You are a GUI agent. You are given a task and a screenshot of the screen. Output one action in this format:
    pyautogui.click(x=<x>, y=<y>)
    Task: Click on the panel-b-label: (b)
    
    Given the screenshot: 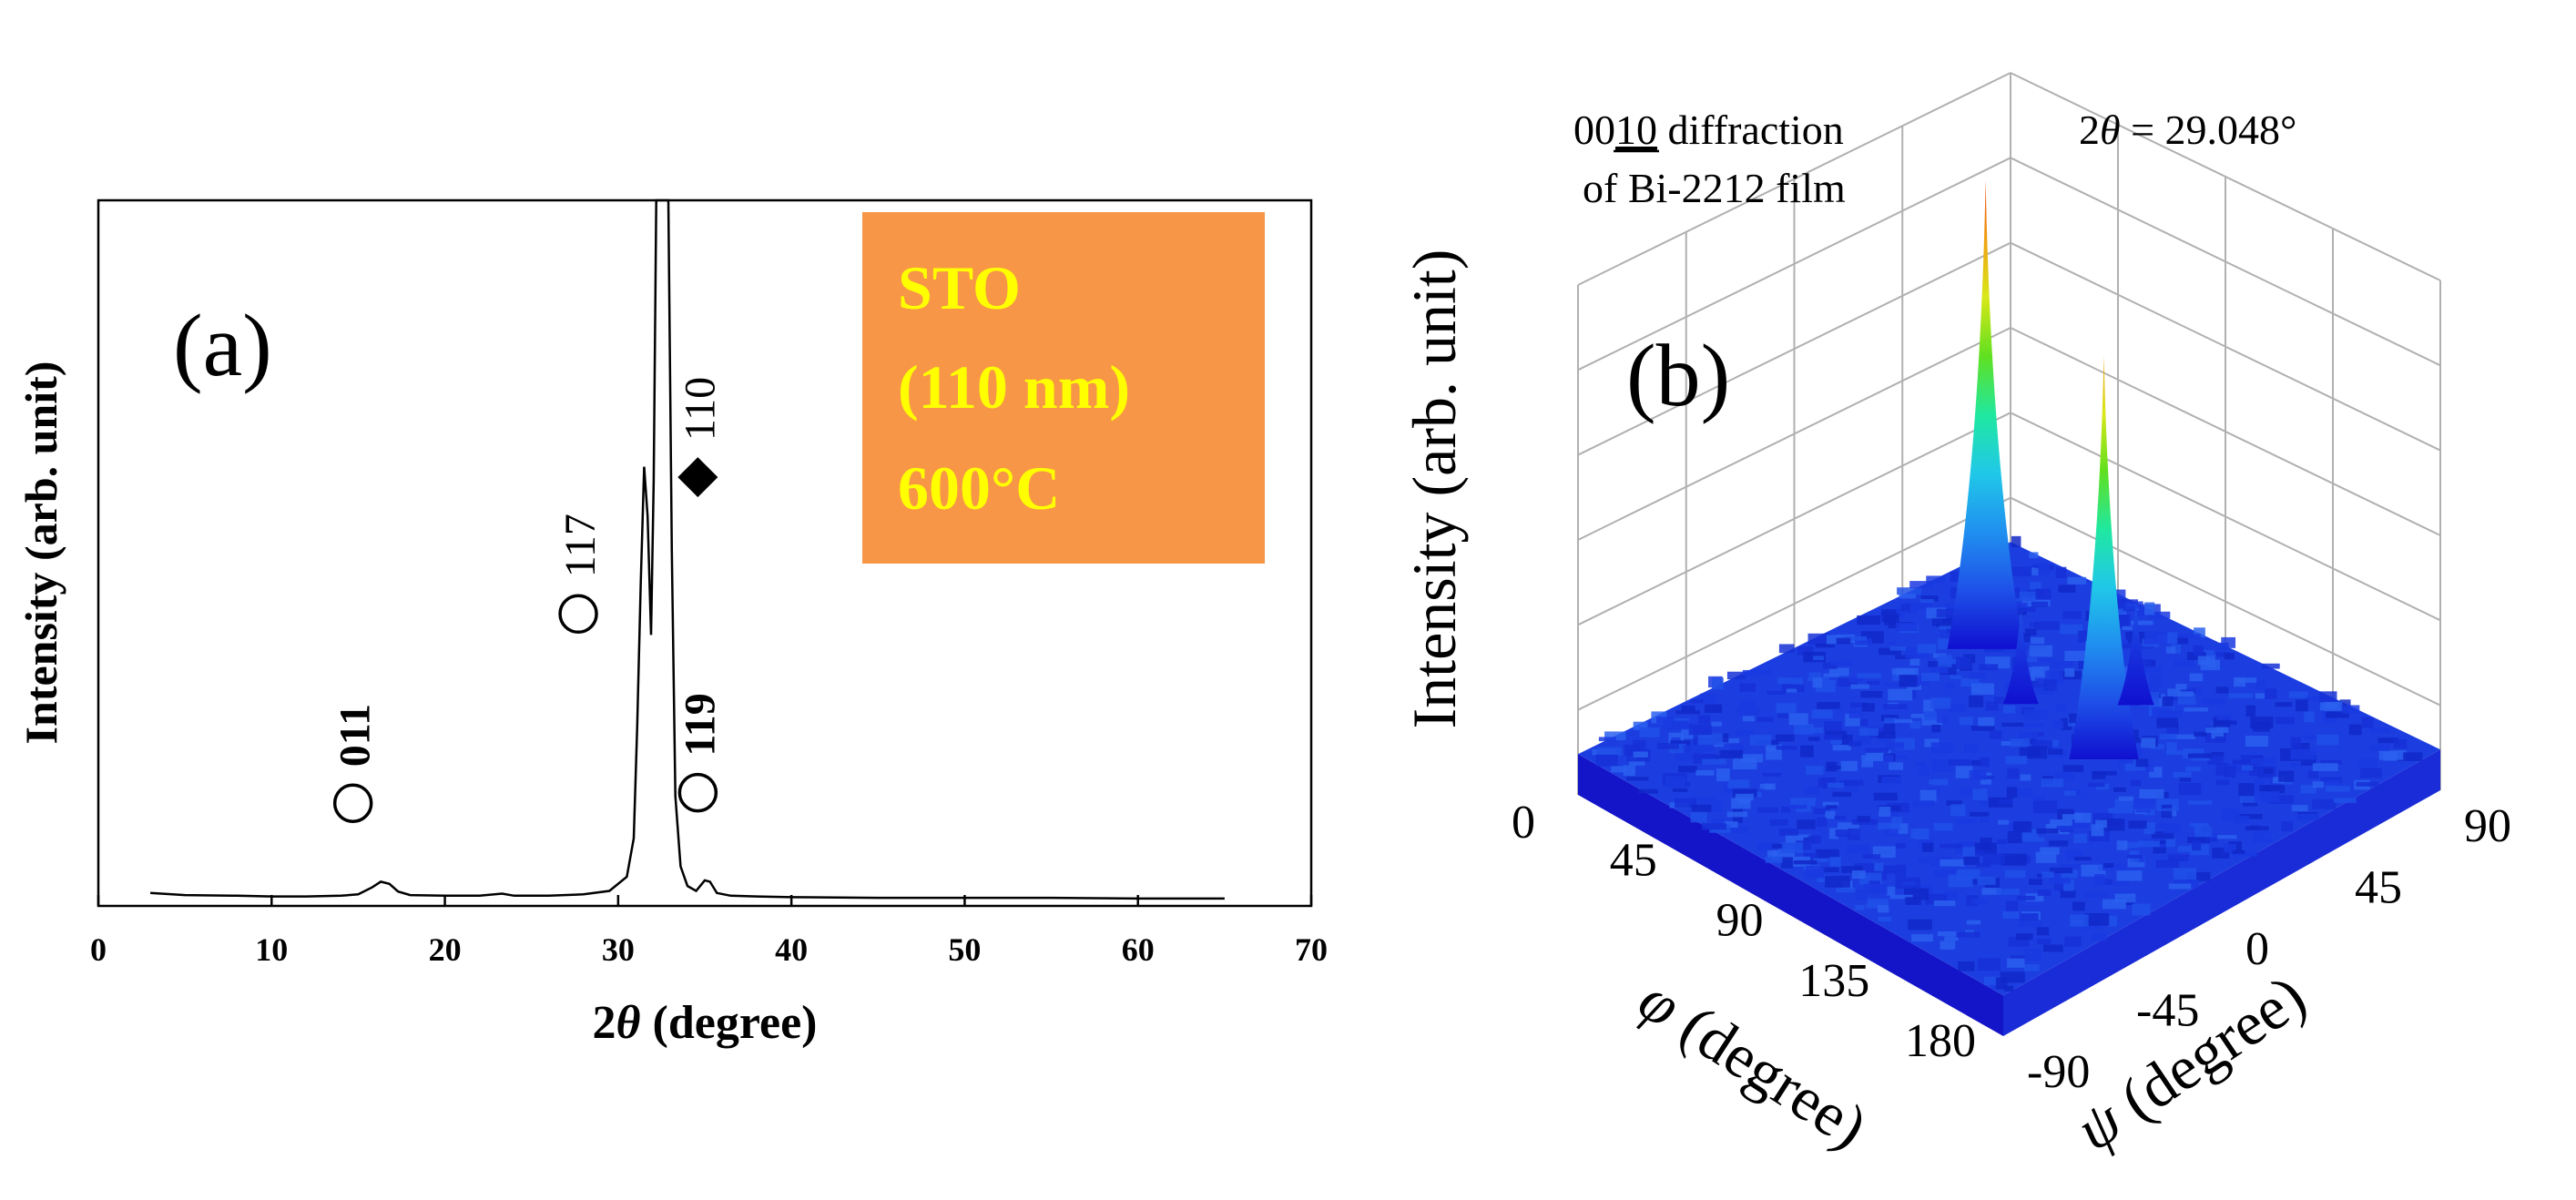 What is the action you would take?
    pyautogui.click(x=1678, y=376)
    